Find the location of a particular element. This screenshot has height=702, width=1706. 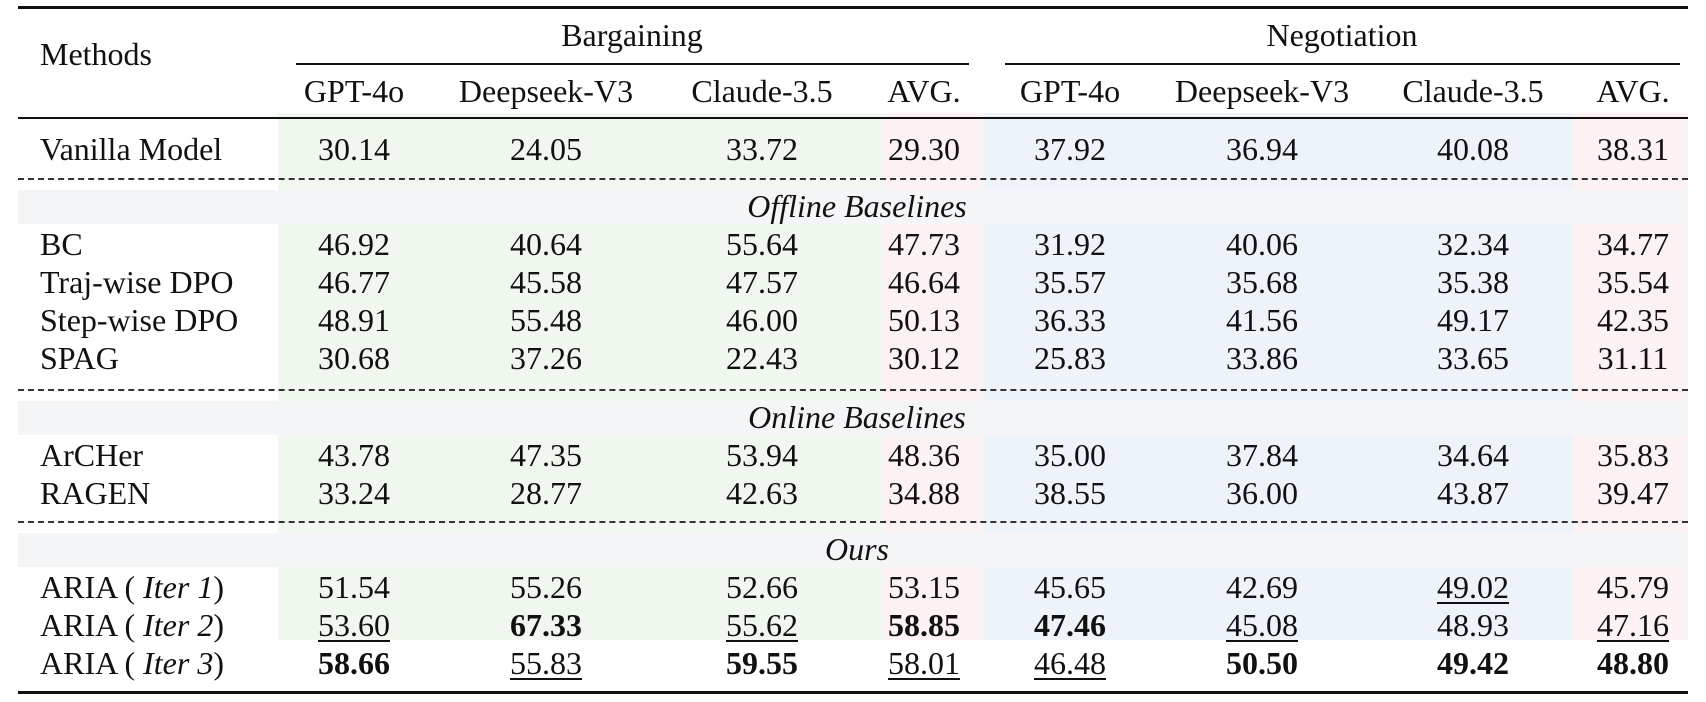

table-cell: 48.93 is located at coordinates (1473, 625).